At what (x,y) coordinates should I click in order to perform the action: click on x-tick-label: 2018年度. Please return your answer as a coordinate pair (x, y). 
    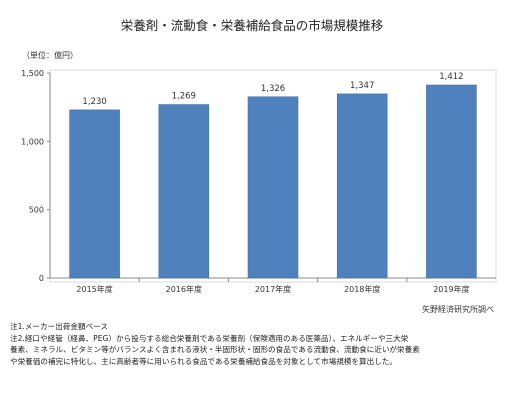
    Looking at the image, I should click on (362, 289).